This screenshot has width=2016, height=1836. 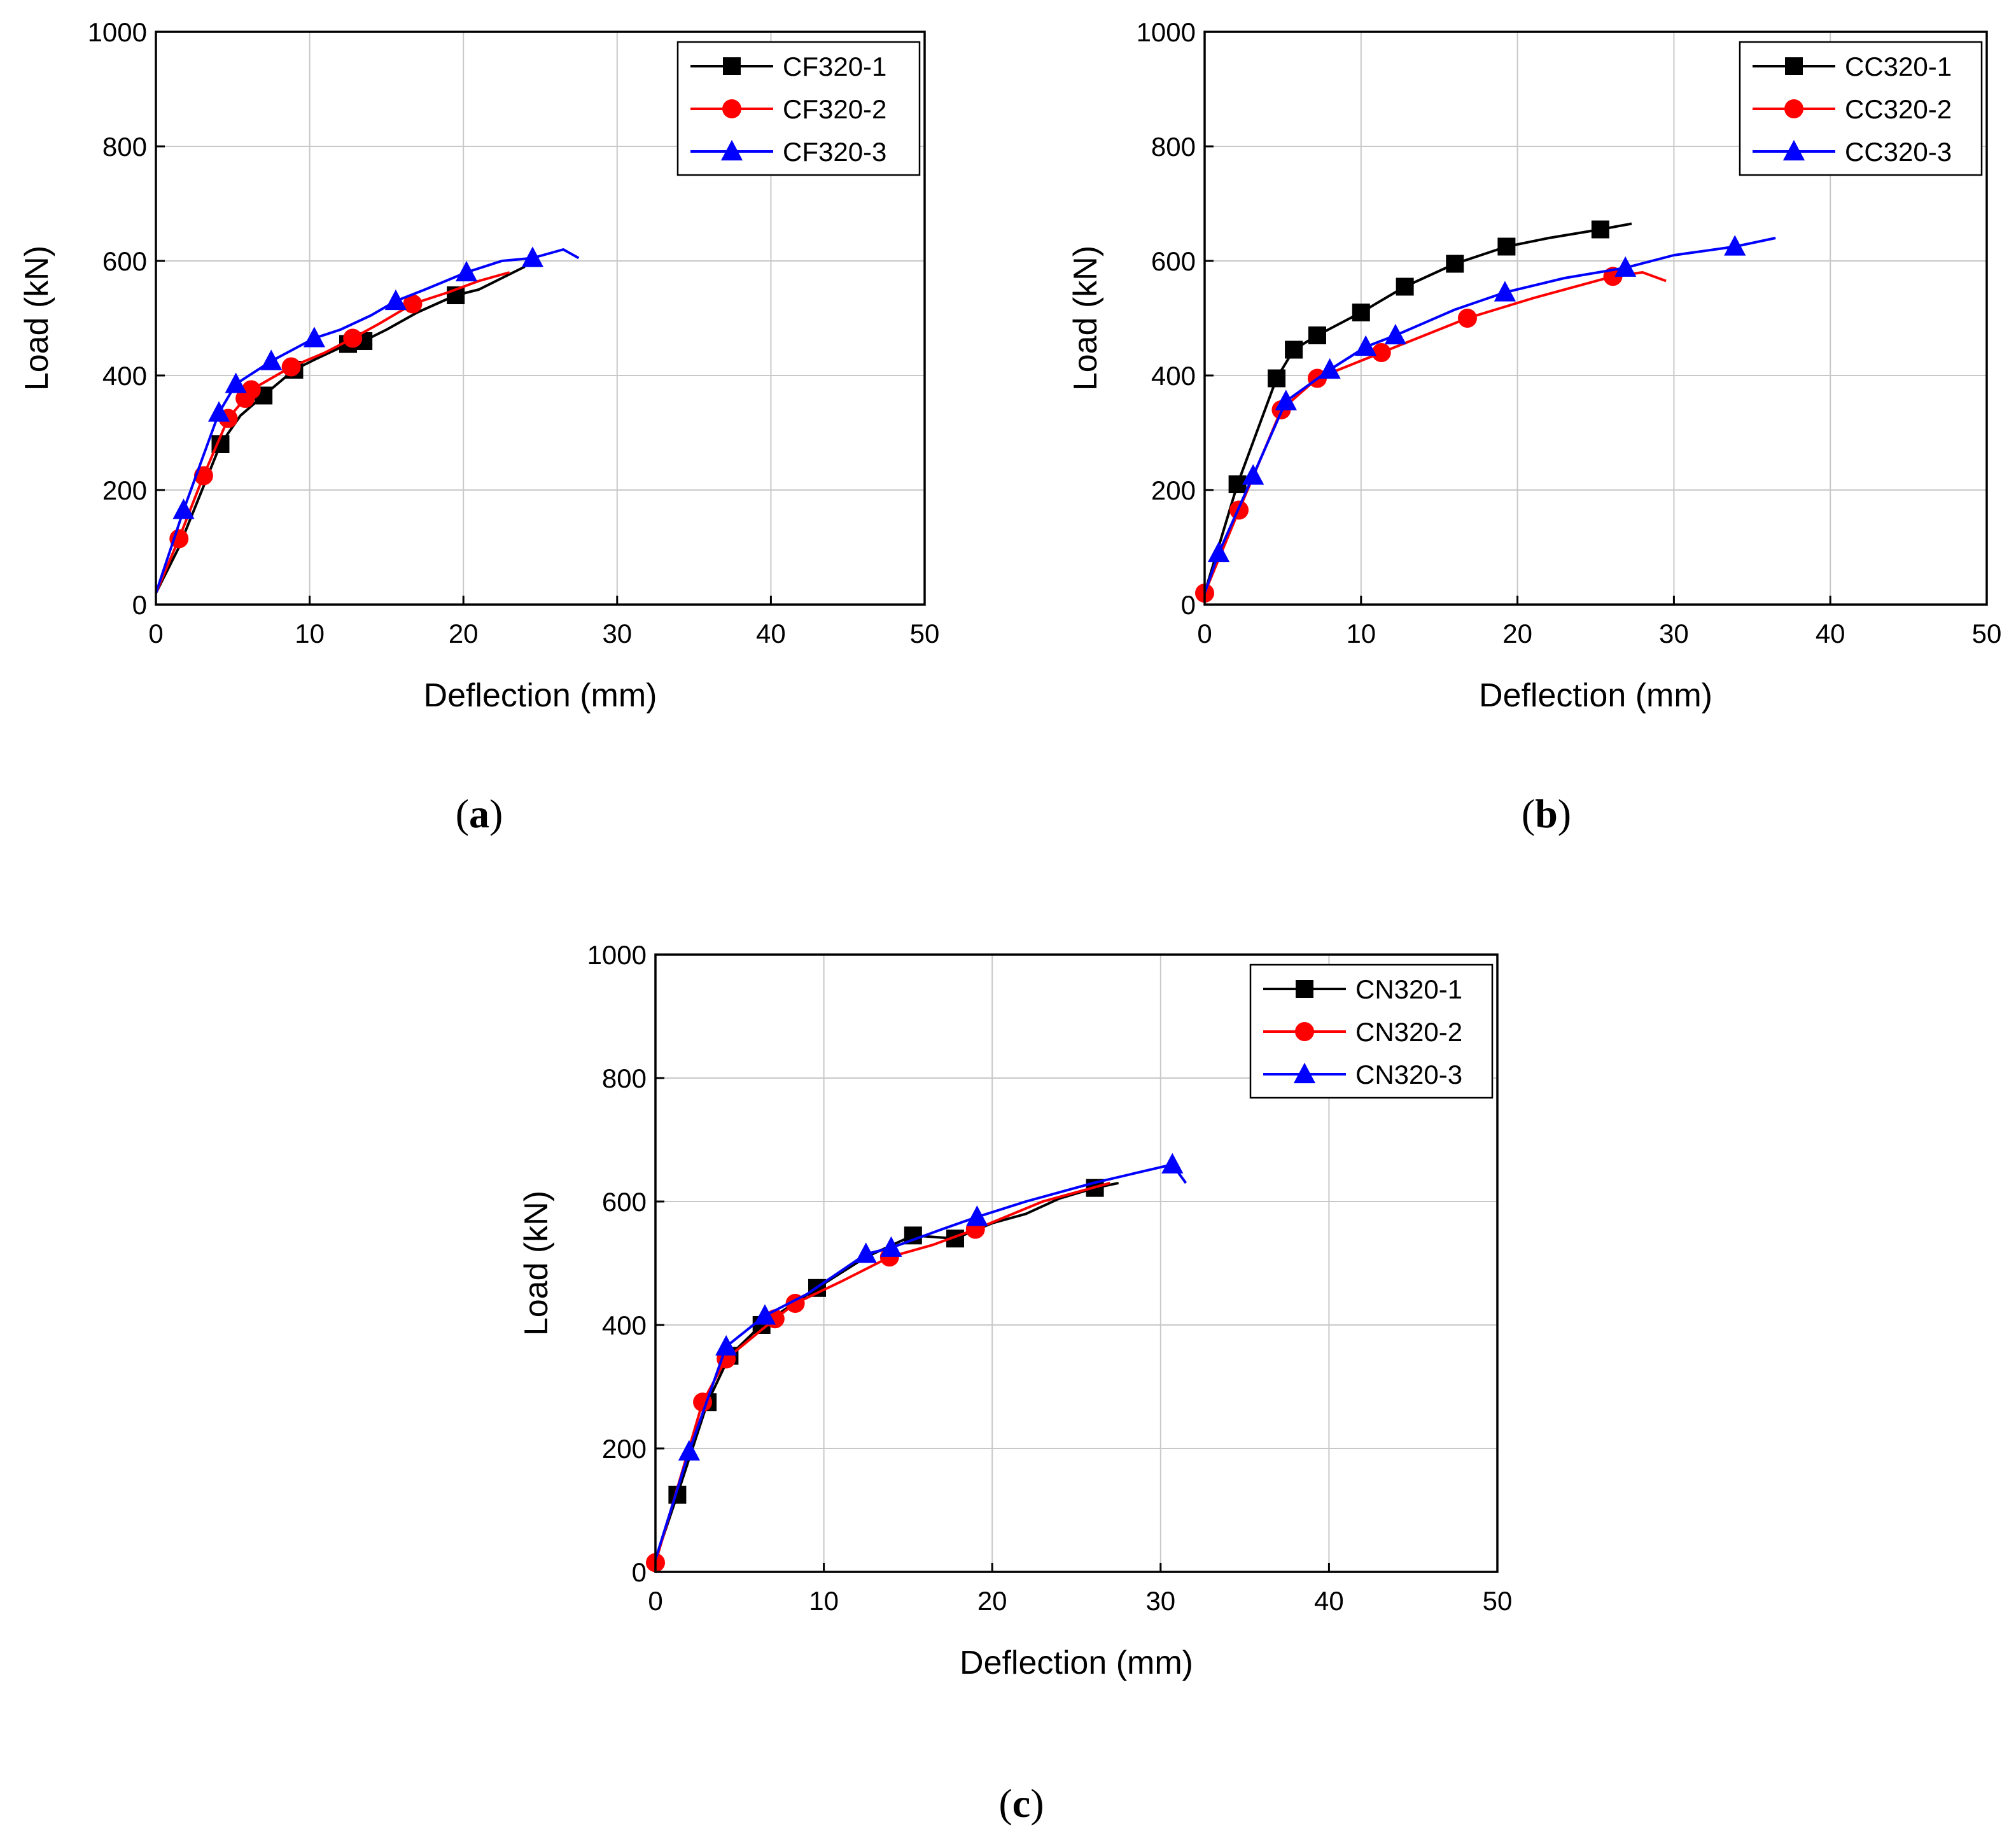 I want to click on legend: CC320-1 CC320-2 CC320-3, so click(x=1861, y=109).